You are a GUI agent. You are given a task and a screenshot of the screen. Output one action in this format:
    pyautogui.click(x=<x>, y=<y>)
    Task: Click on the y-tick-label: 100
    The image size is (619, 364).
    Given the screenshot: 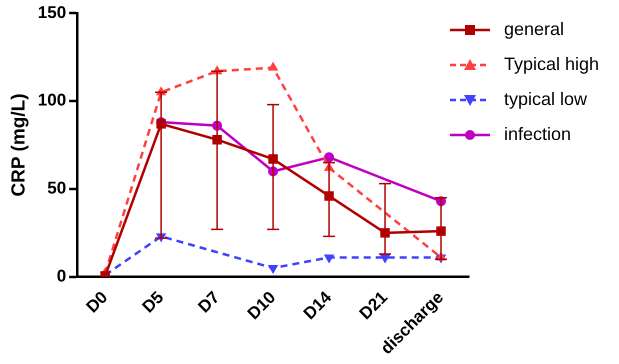 What is the action you would take?
    pyautogui.click(x=52, y=100)
    